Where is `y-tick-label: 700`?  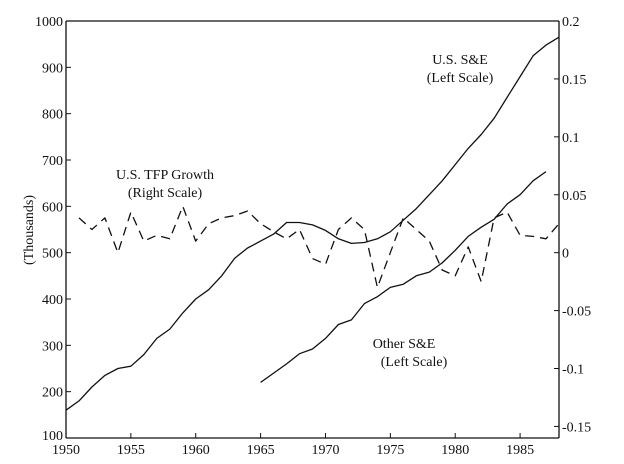
y-tick-label: 700 is located at coordinates (52, 161).